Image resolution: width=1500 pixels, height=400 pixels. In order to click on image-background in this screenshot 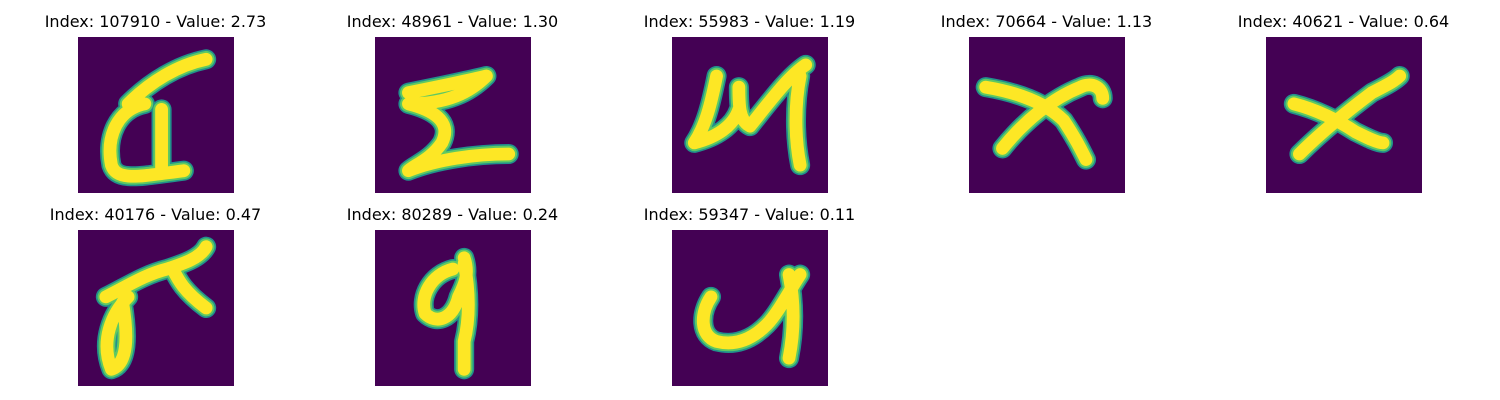, I will do `click(453, 115)`.